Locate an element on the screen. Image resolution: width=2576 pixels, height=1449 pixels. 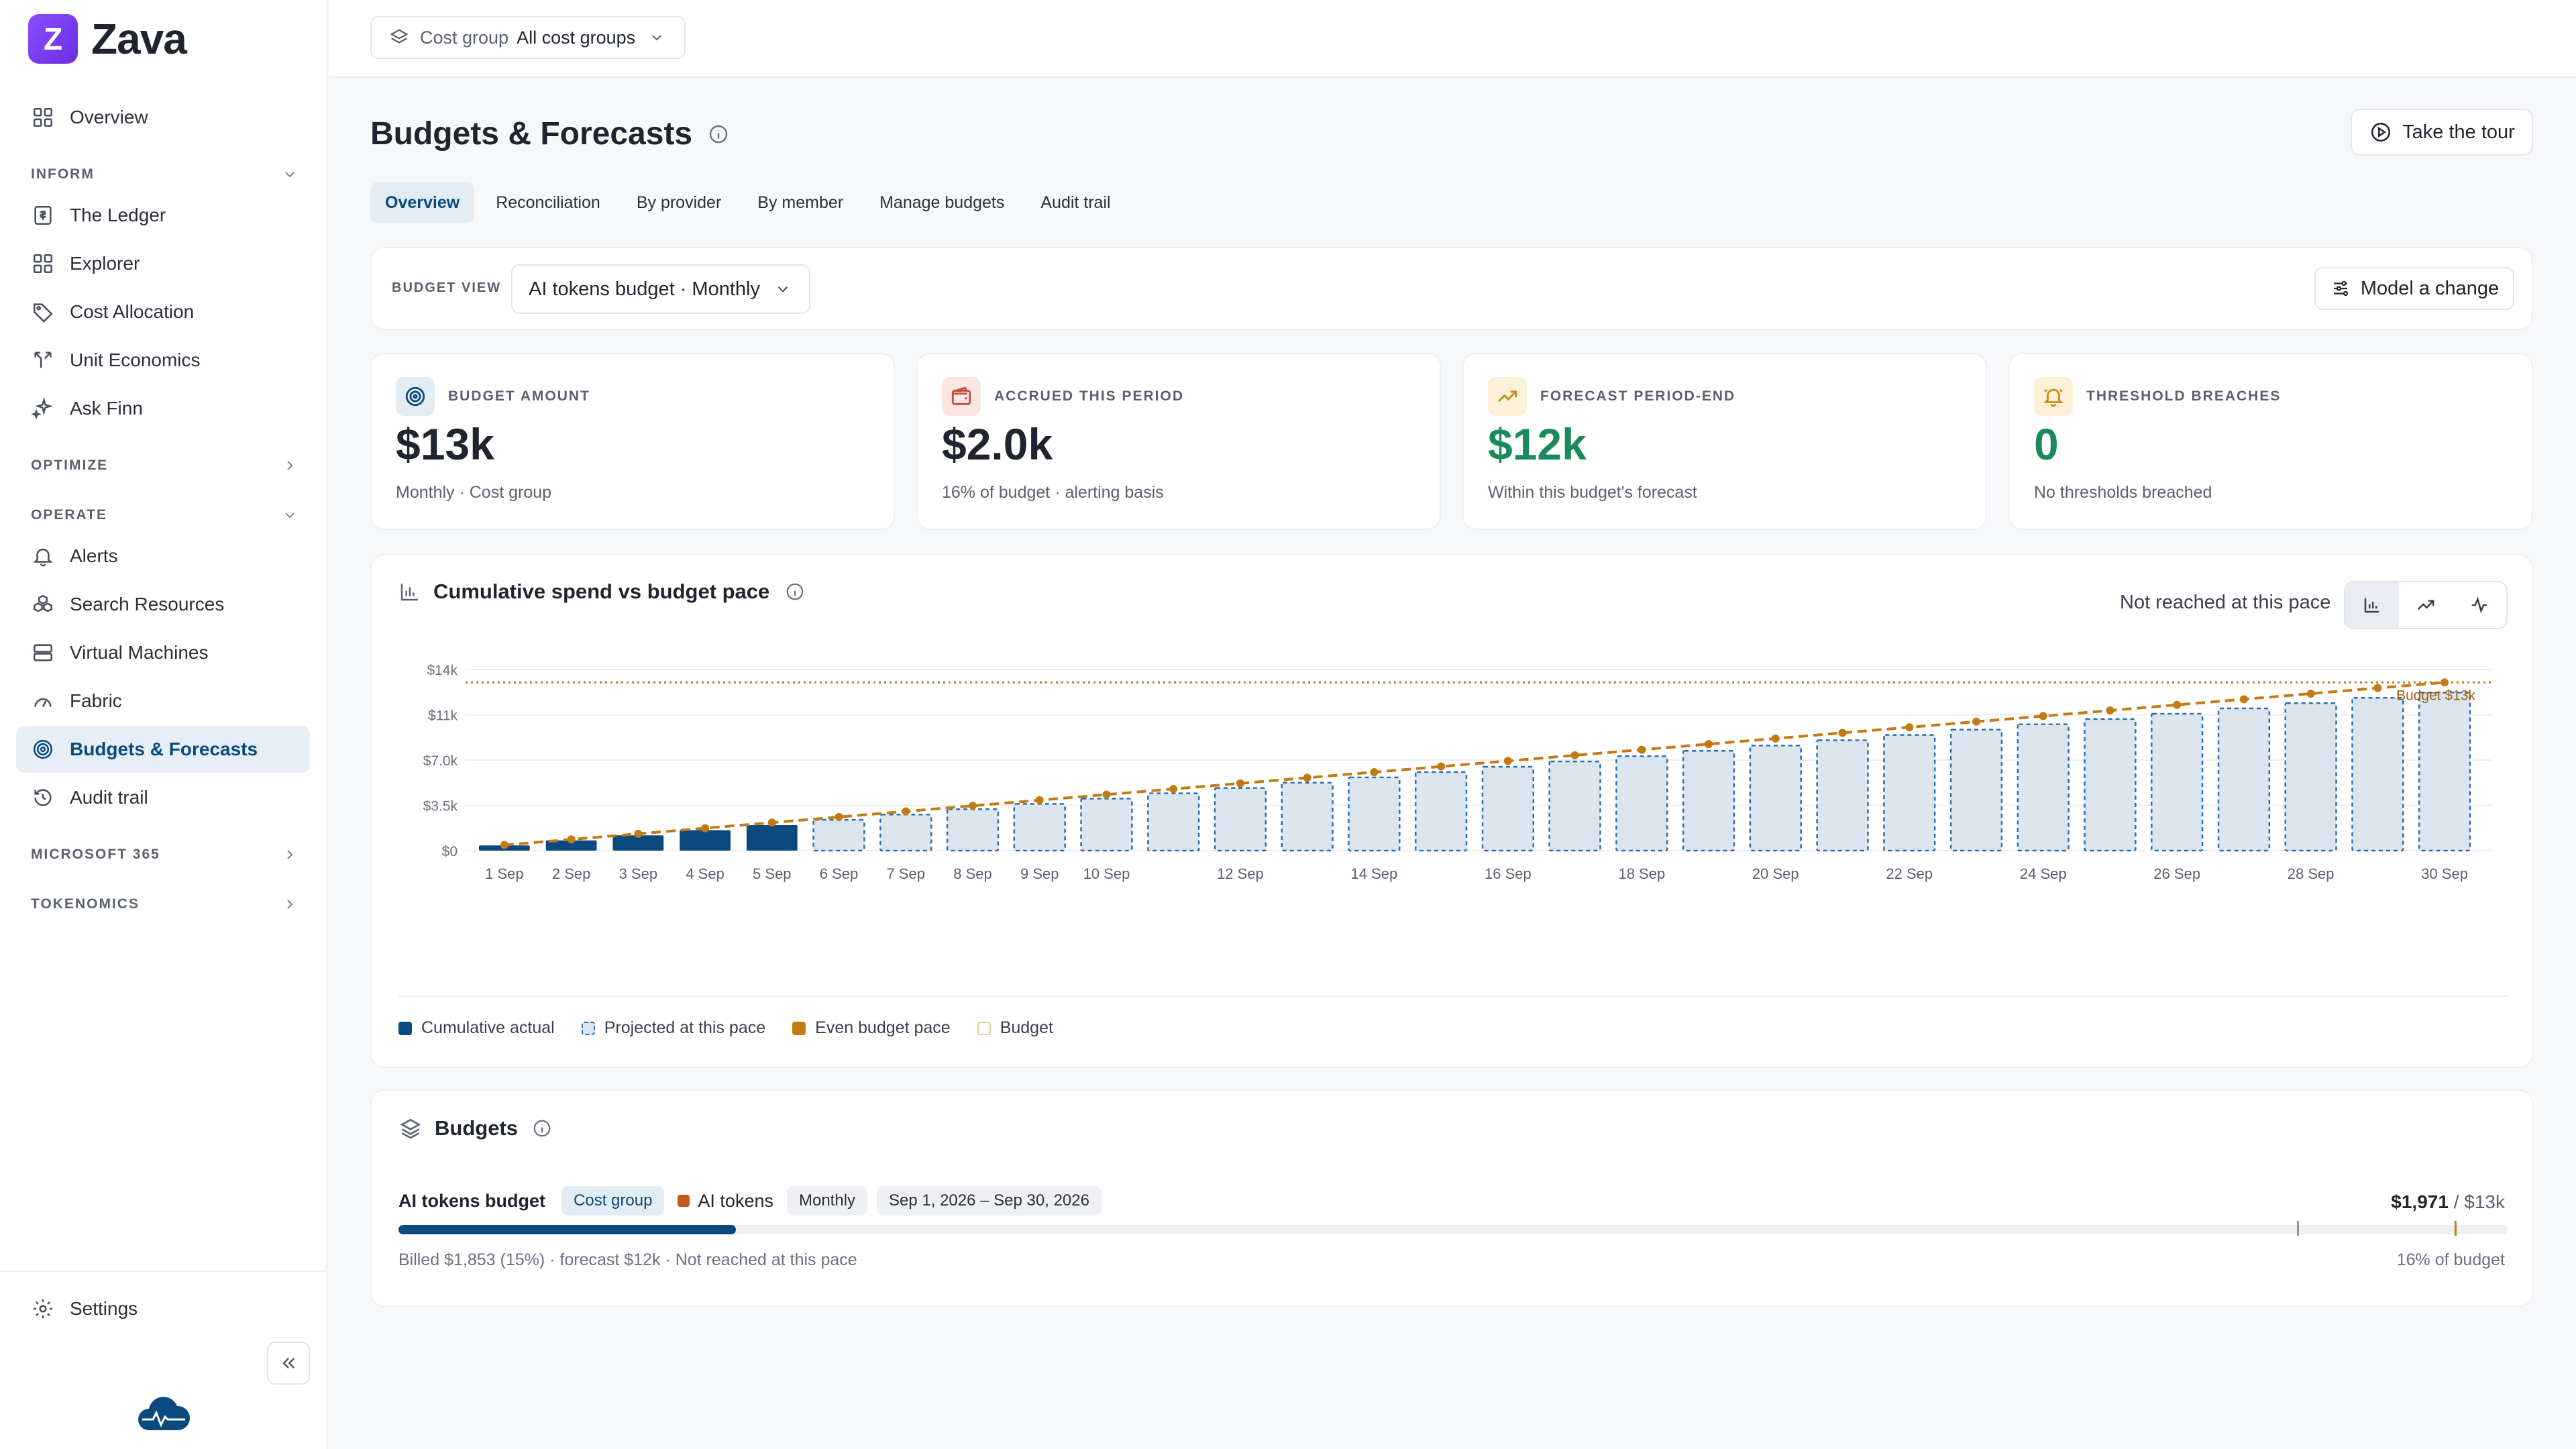
bell-icon is located at coordinates (43, 556).